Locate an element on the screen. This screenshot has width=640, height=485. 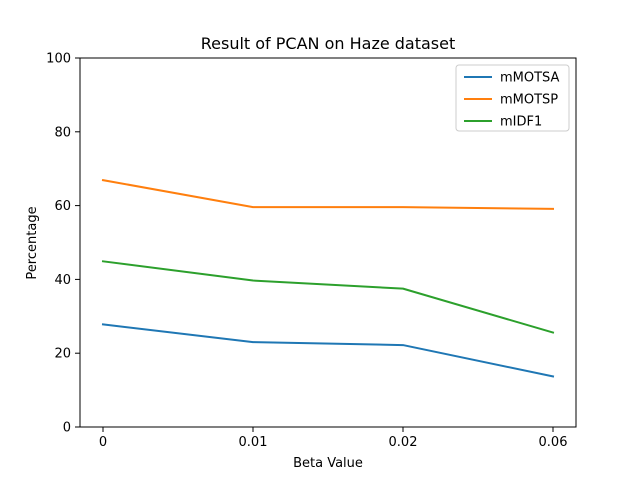
y-tick-label: 100 is located at coordinates (58, 59).